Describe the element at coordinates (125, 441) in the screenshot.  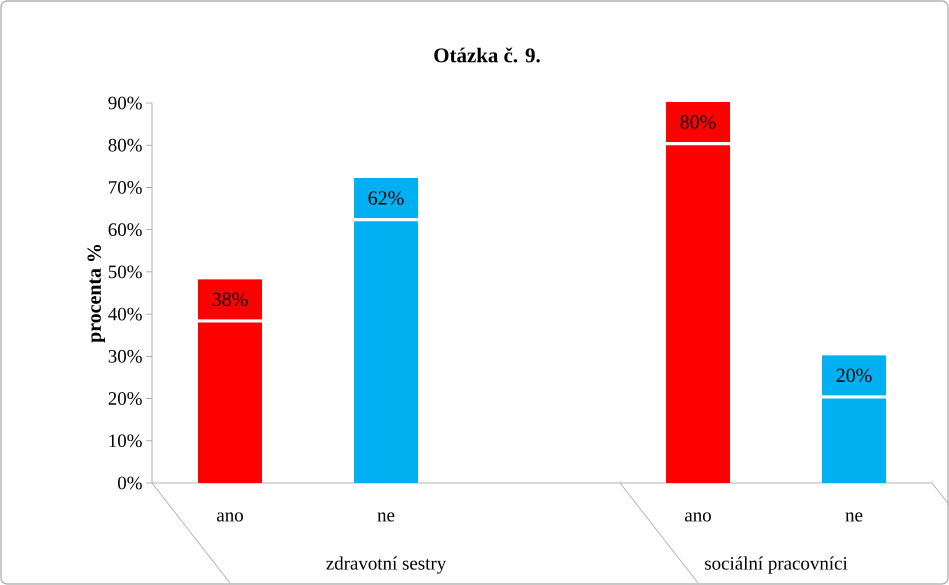
I see `y-tick-label: 10%` at that location.